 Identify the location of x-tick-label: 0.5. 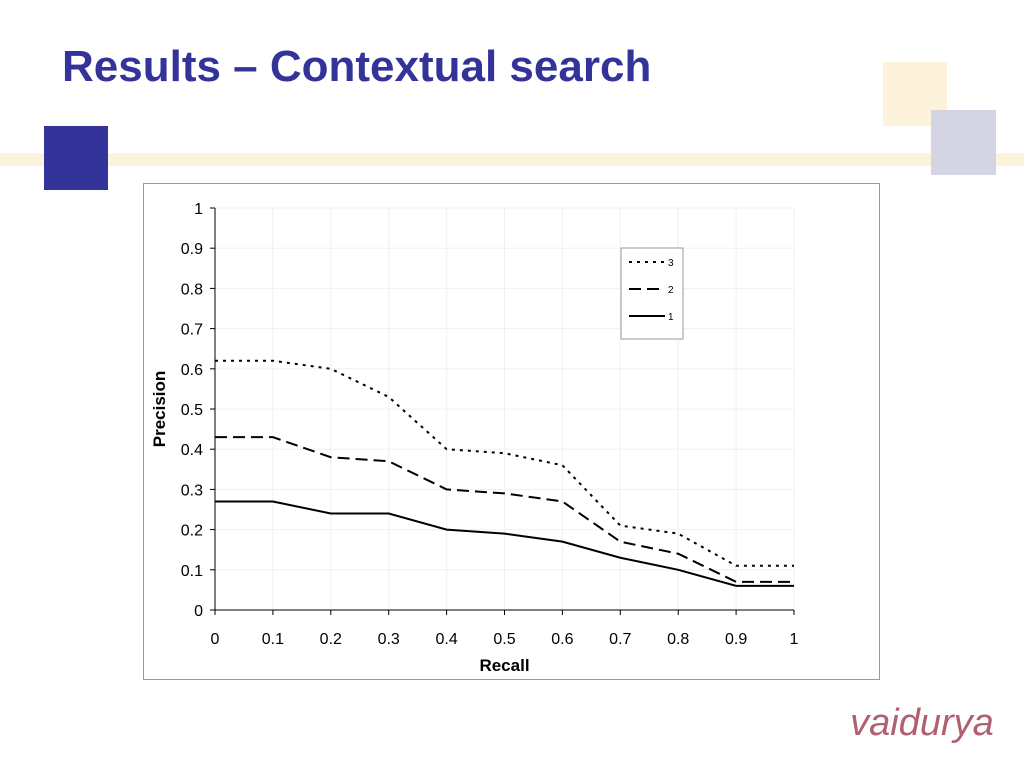
(504, 639).